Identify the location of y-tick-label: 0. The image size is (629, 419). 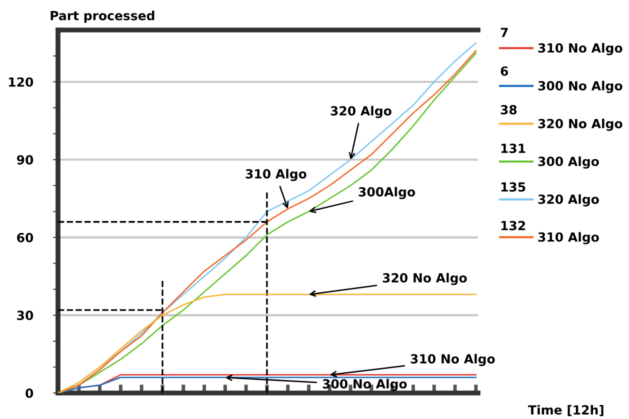
(30, 393).